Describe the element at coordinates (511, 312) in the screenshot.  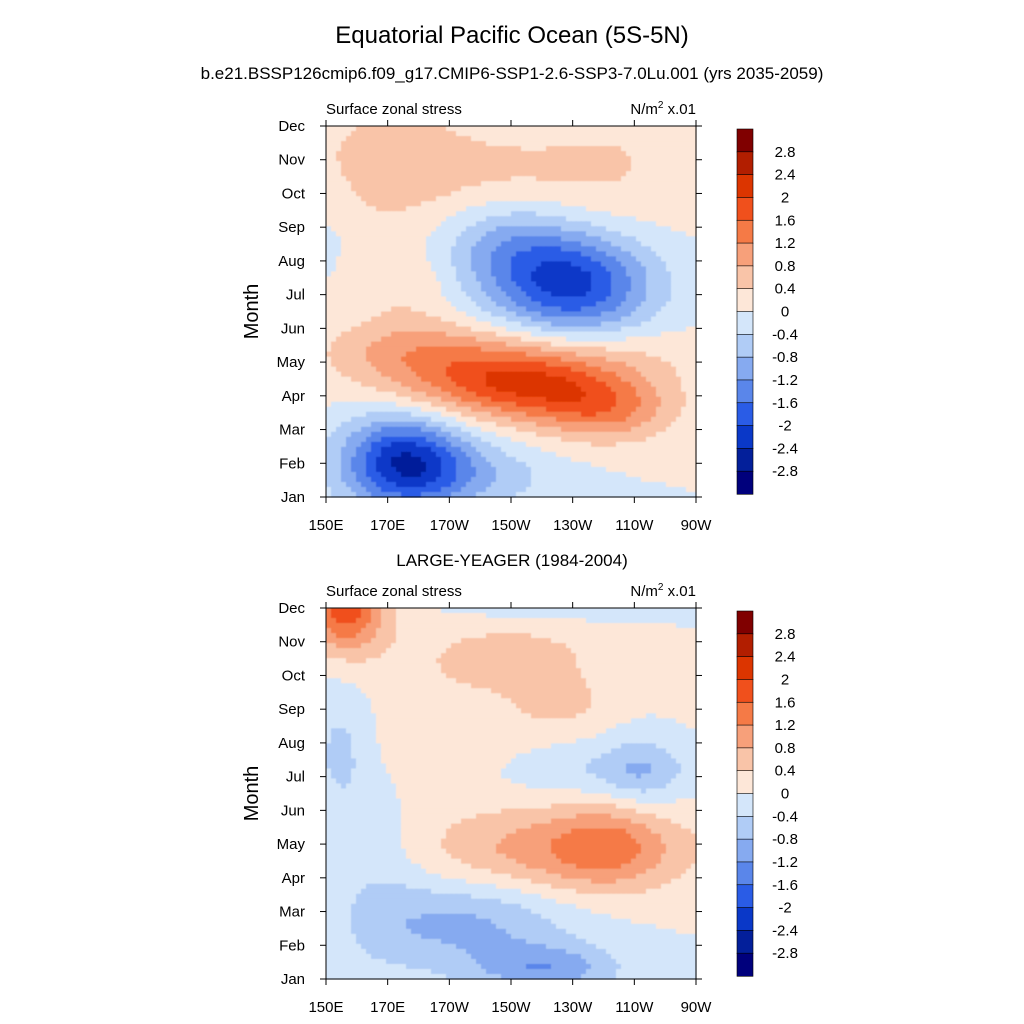
I see `contour-field` at that location.